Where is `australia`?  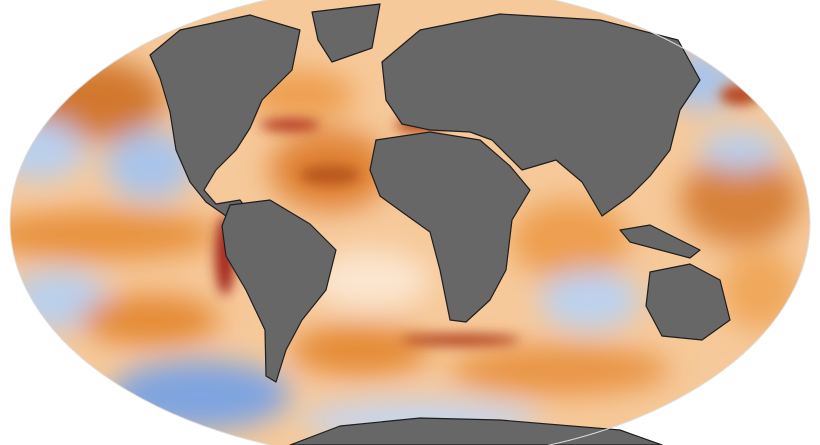 australia is located at coordinates (688, 302).